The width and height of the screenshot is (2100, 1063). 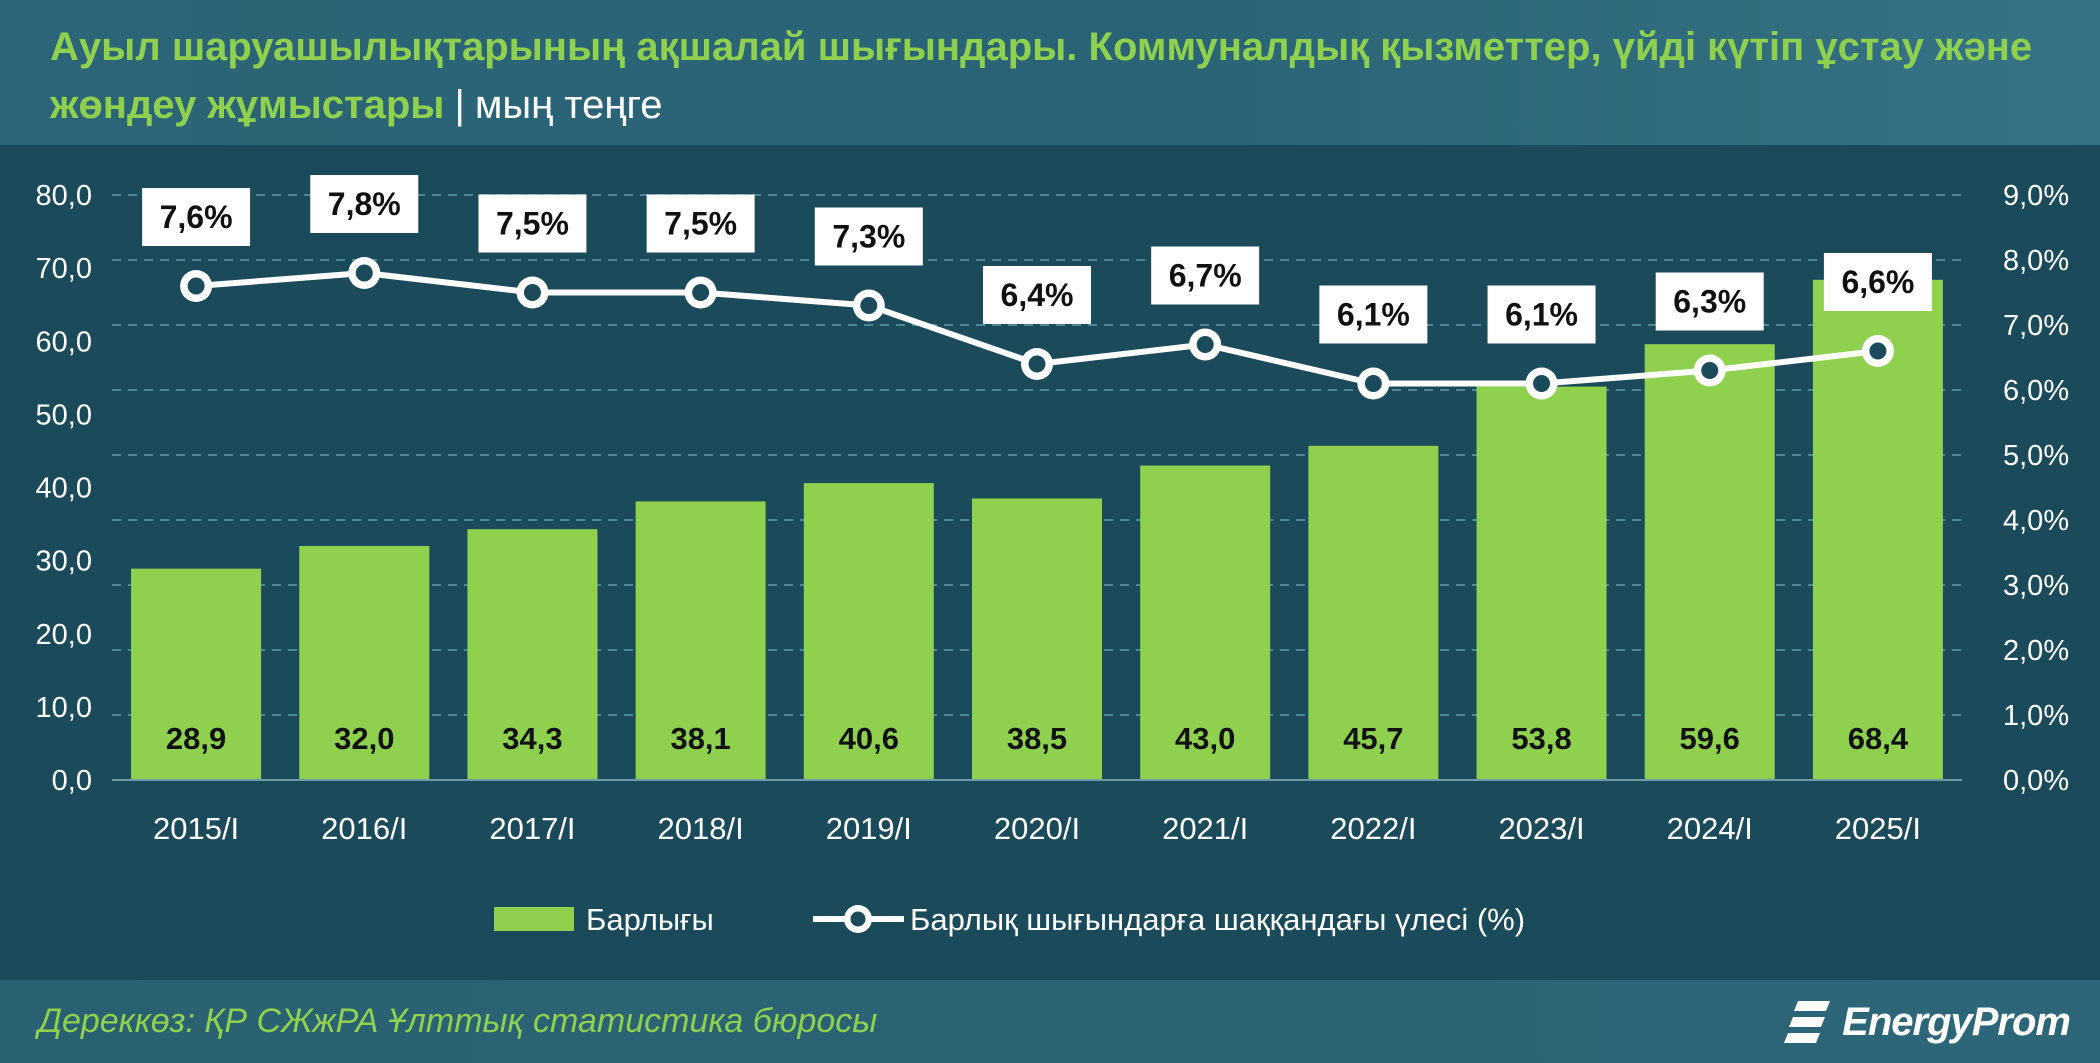 I want to click on right-axis-tick-label: 8,0%, so click(x=2036, y=261).